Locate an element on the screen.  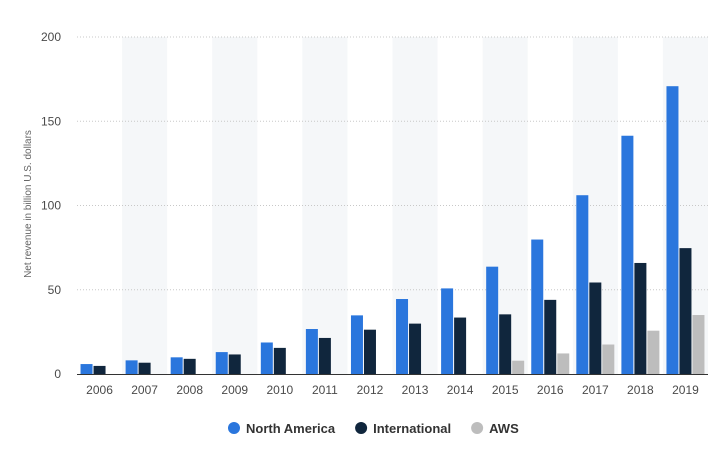
legend: North America International AWS is located at coordinates (373, 428).